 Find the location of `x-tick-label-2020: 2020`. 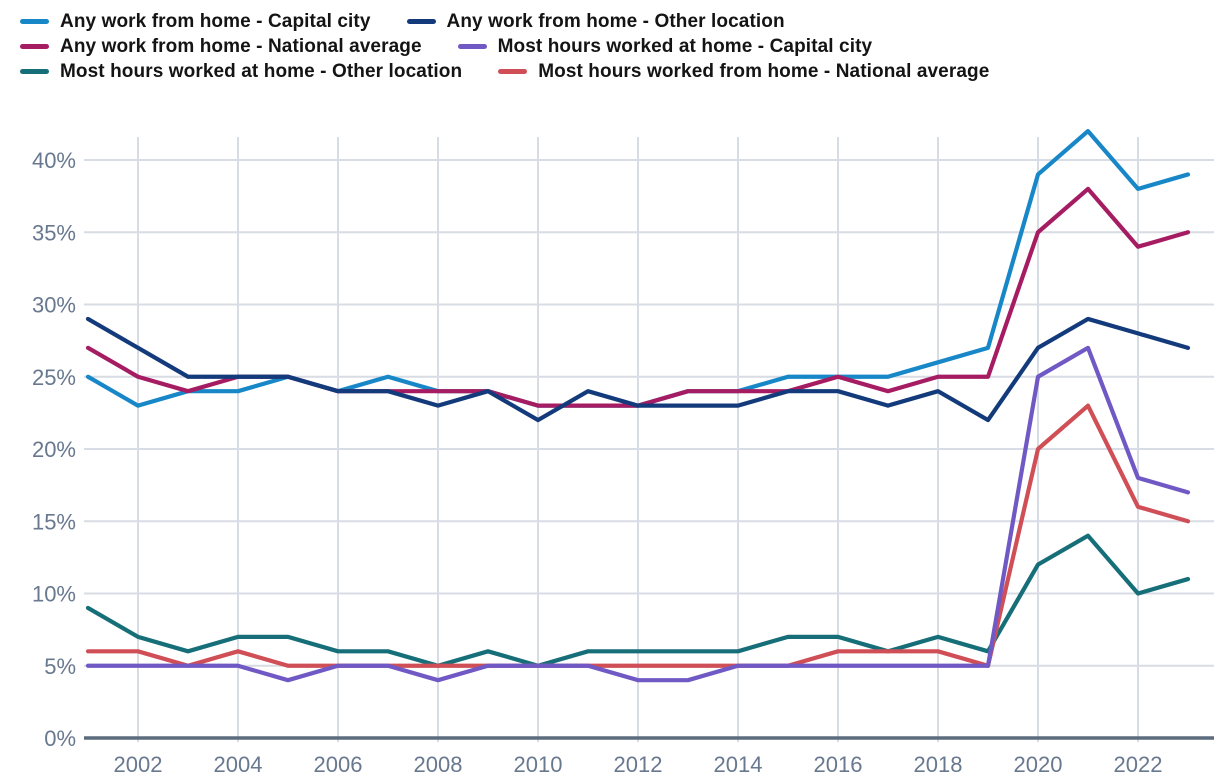

x-tick-label-2020: 2020 is located at coordinates (1038, 764).